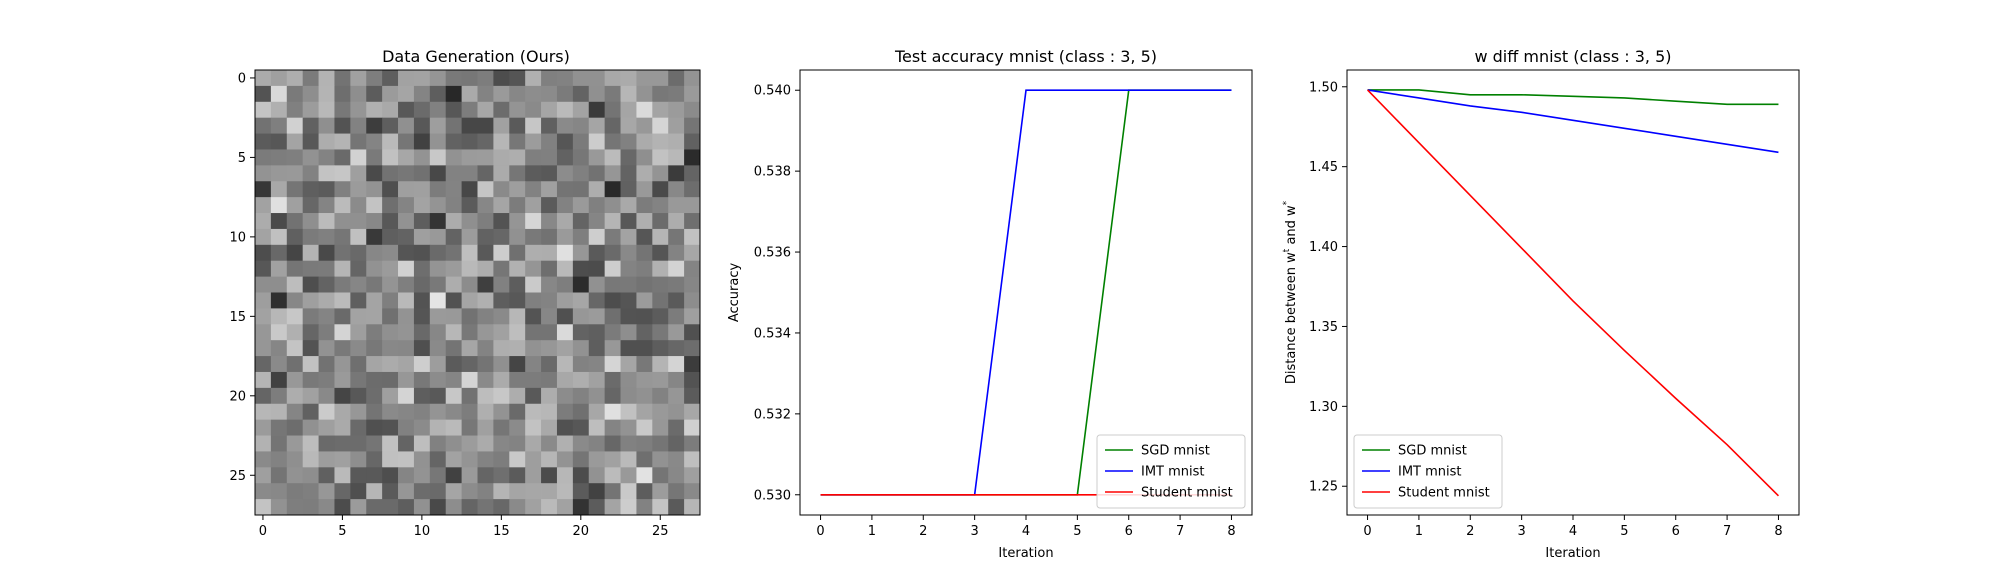 The height and width of the screenshot is (580, 2000). Describe the element at coordinates (1173, 472) in the screenshot. I see `accuracy-legend-label: IMT mnist` at that location.